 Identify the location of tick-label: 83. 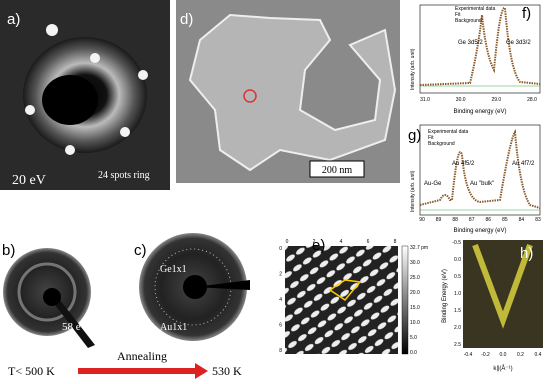
(538, 220).